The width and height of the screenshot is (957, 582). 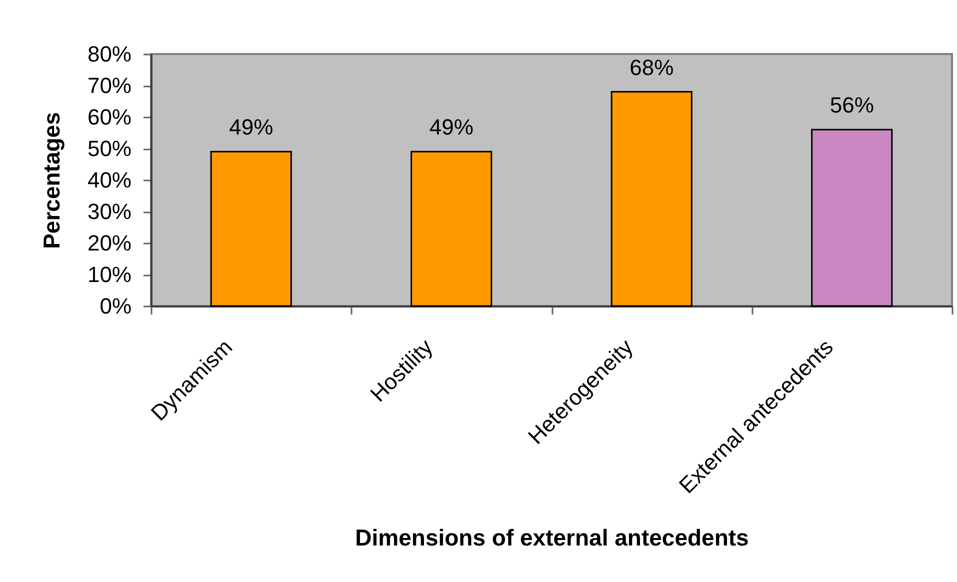 What do you see at coordinates (51, 180) in the screenshot?
I see `y-axis-title: Percentages` at bounding box center [51, 180].